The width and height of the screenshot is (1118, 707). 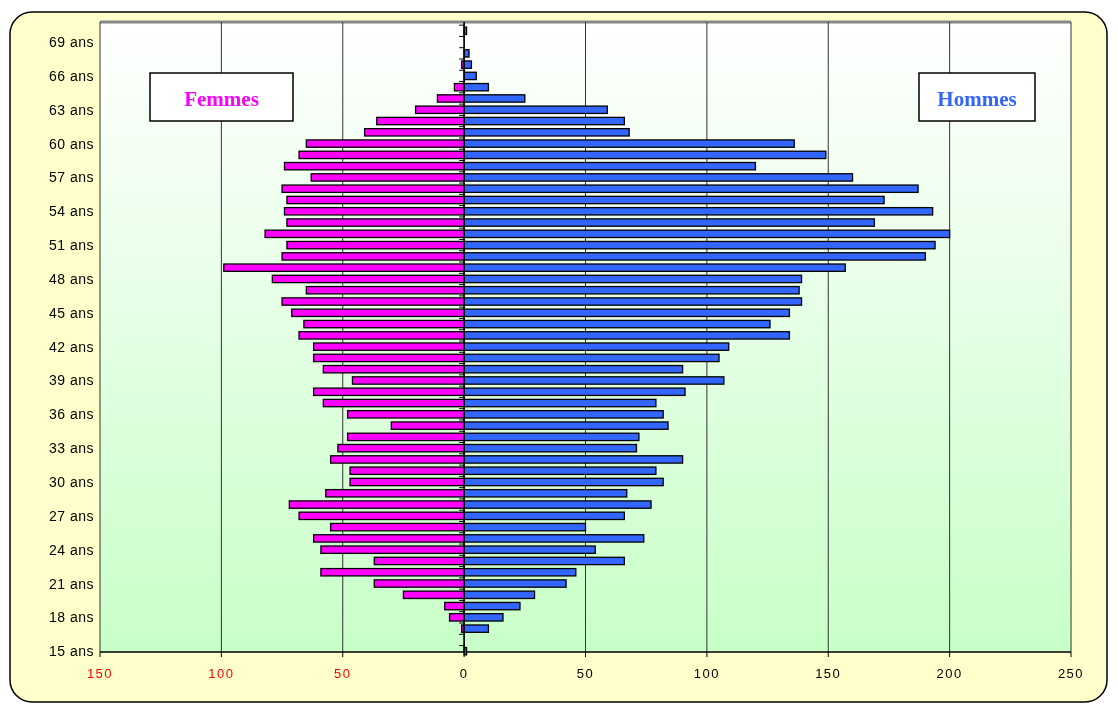 What do you see at coordinates (71, 109) in the screenshot?
I see `y-tick-label: 63 ans` at bounding box center [71, 109].